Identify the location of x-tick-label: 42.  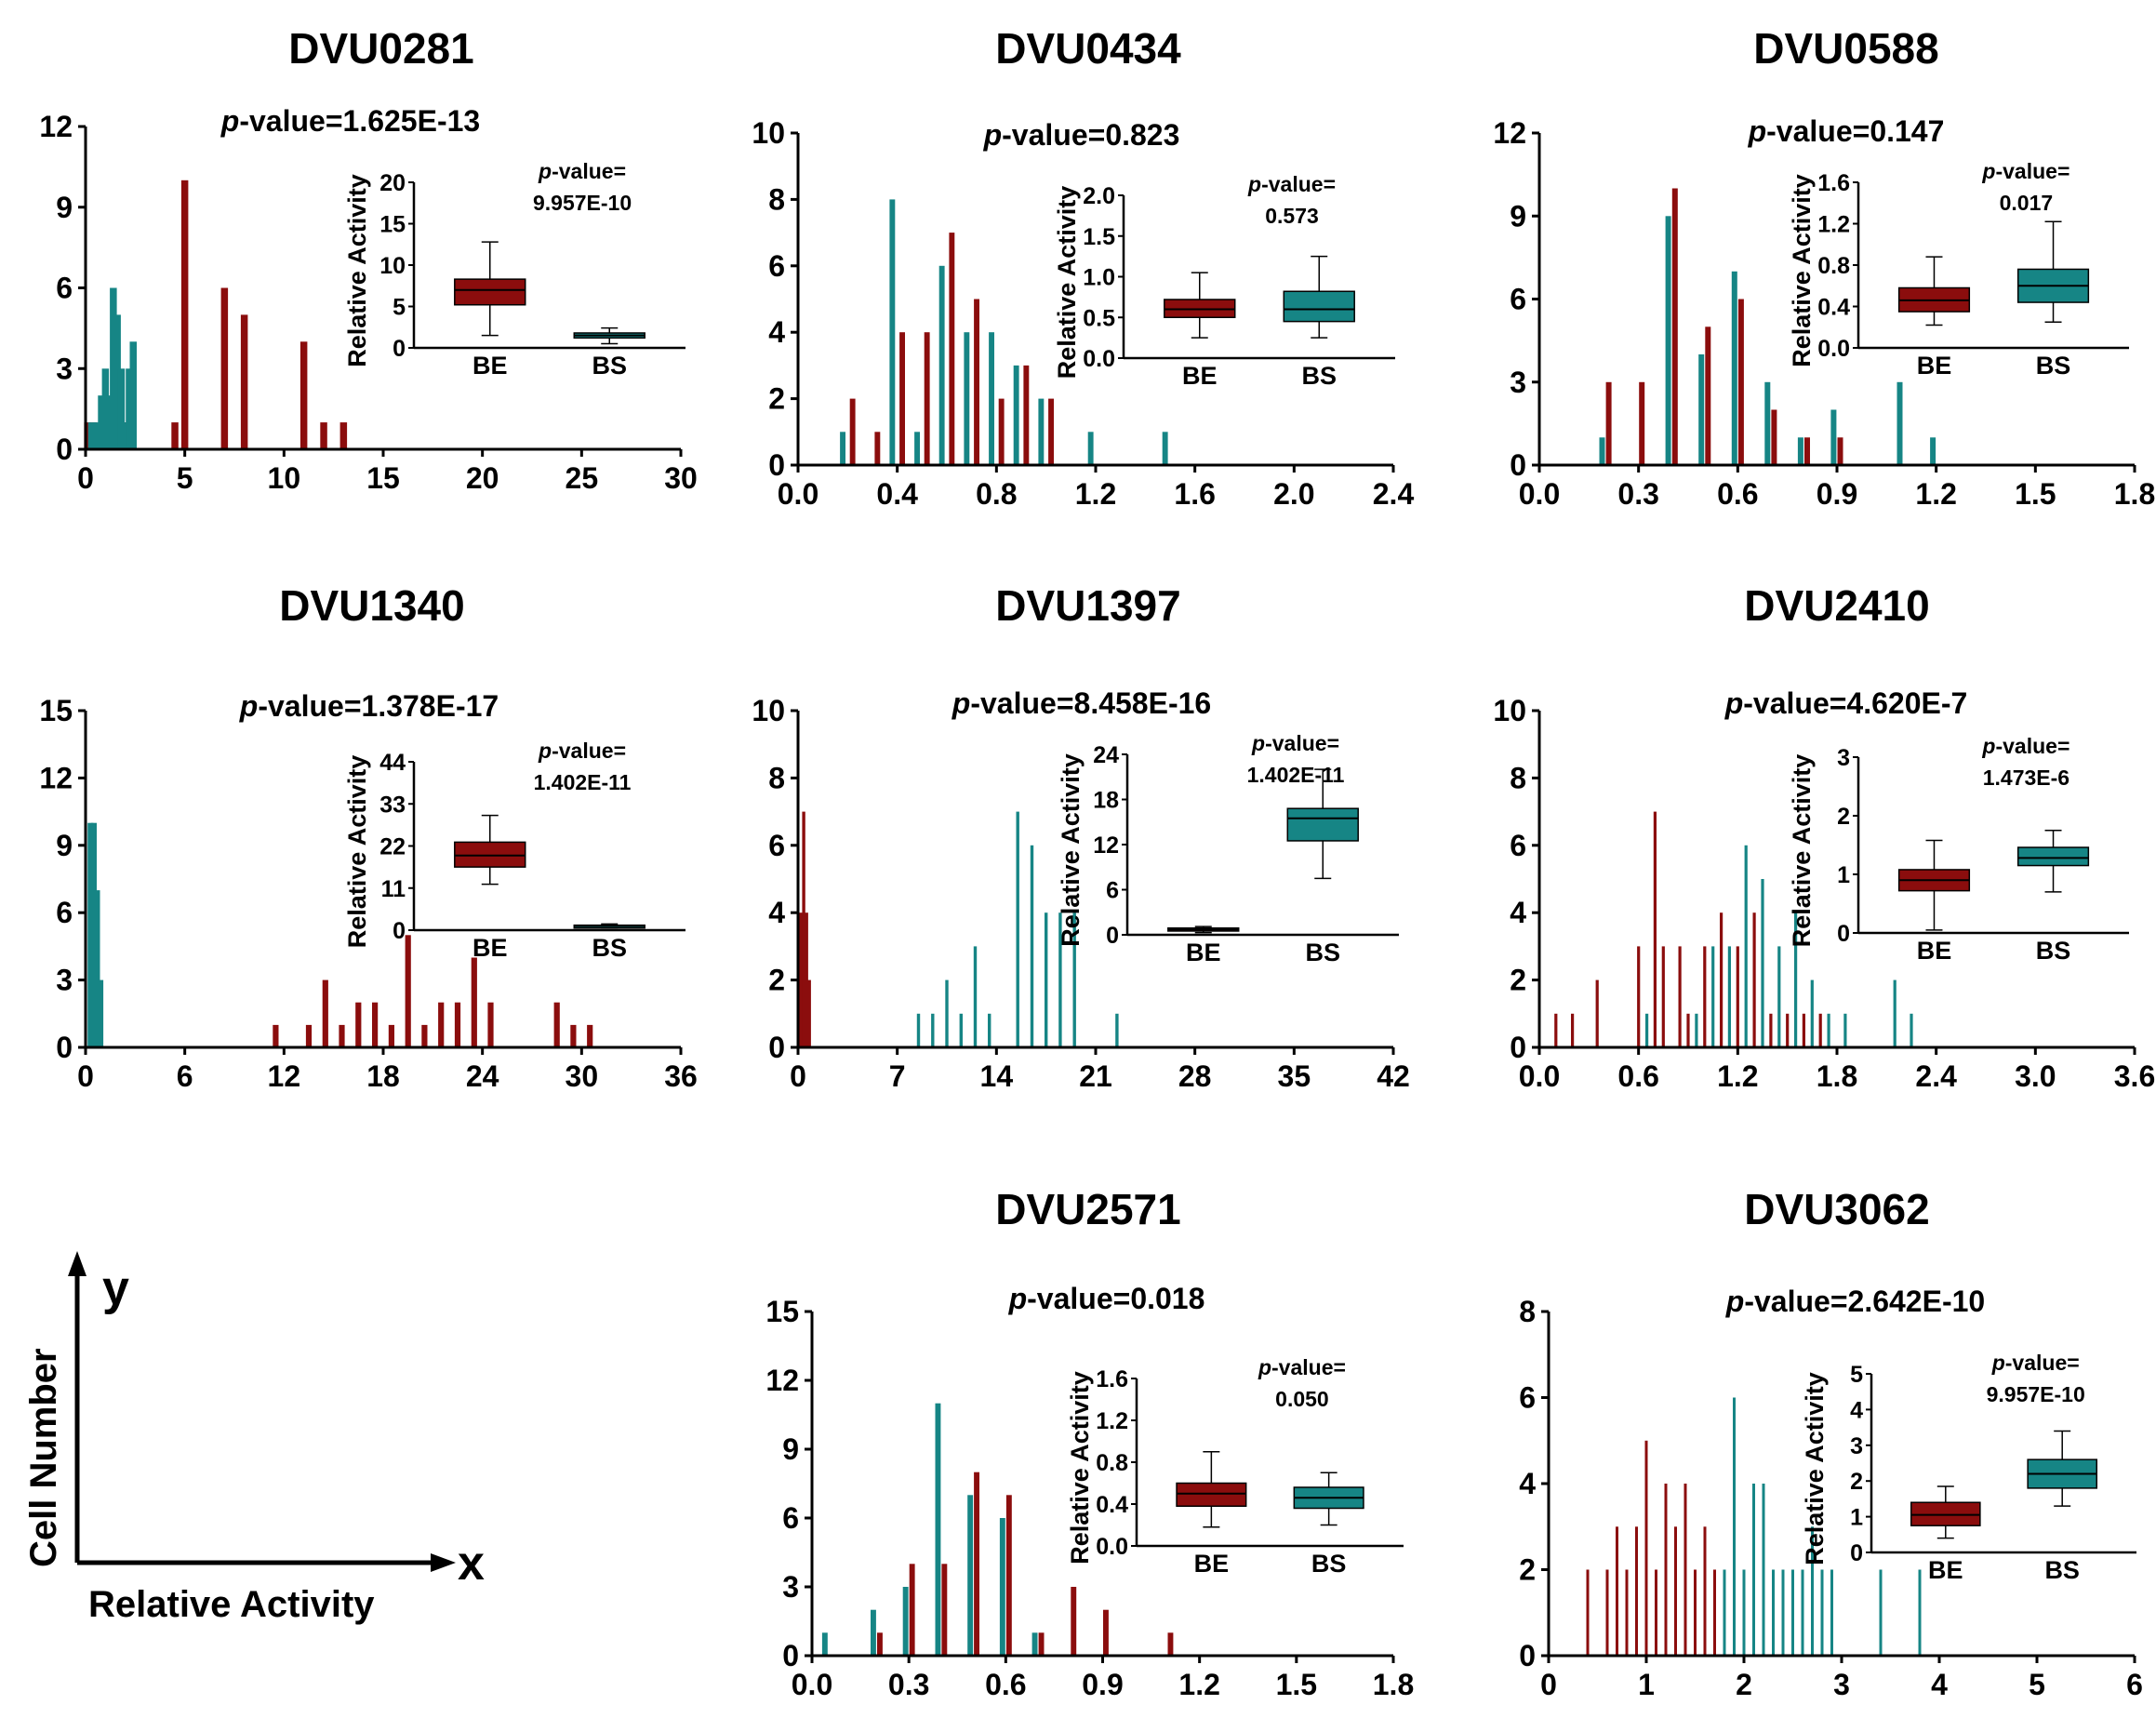
(1393, 1076).